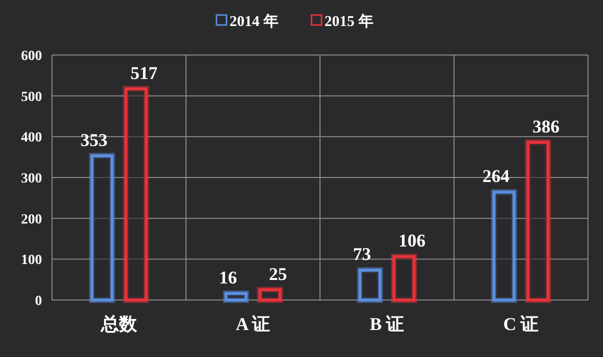 This screenshot has width=603, height=357. What do you see at coordinates (38, 301) in the screenshot?
I see `y-tick-label: 0` at bounding box center [38, 301].